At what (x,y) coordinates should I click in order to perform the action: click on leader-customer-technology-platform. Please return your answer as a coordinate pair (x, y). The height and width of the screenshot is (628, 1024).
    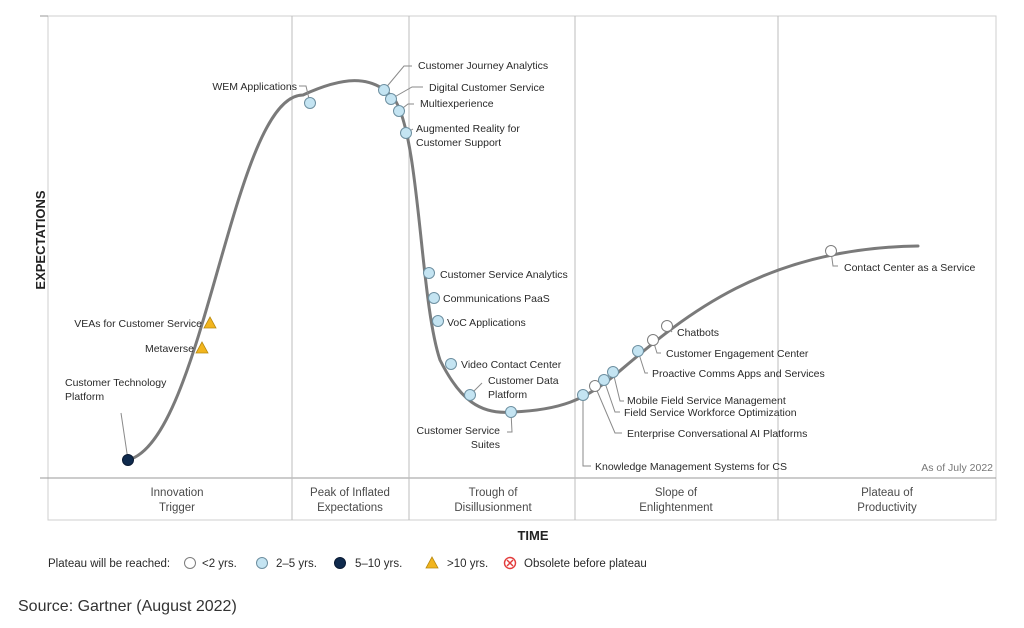
    Looking at the image, I should click on (124, 436).